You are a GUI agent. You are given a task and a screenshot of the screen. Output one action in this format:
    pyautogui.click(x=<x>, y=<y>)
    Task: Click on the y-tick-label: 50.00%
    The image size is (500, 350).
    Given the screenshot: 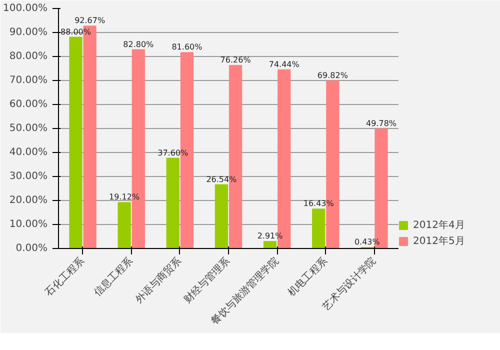 What is the action you would take?
    pyautogui.click(x=28, y=128)
    